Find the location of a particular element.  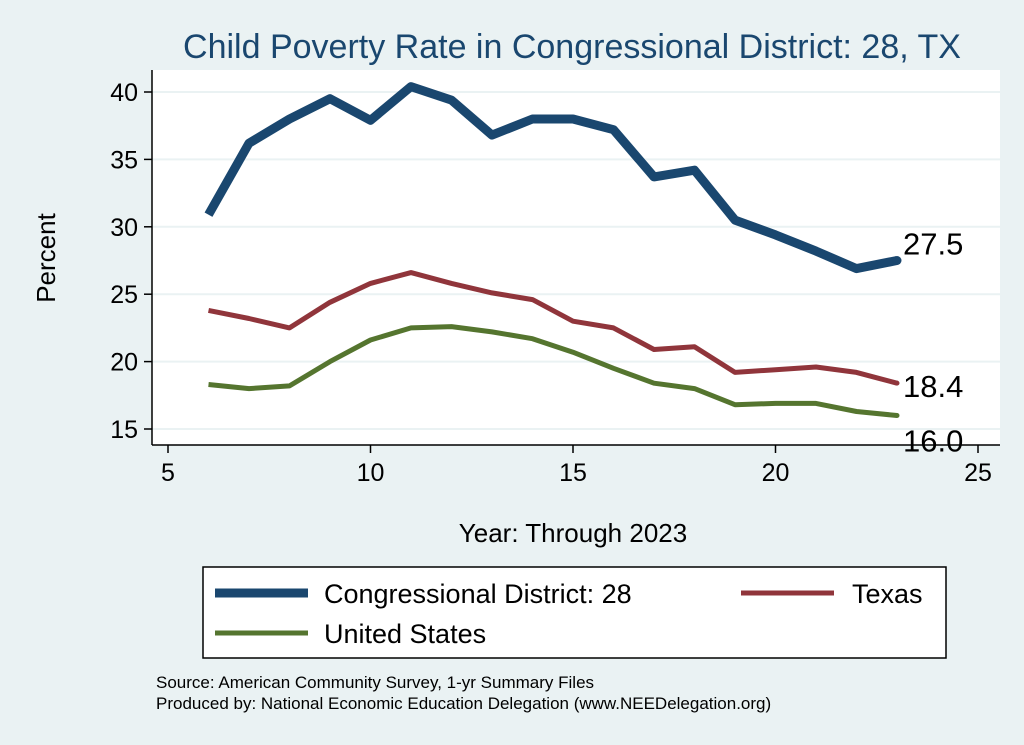

legend-box is located at coordinates (574, 612).